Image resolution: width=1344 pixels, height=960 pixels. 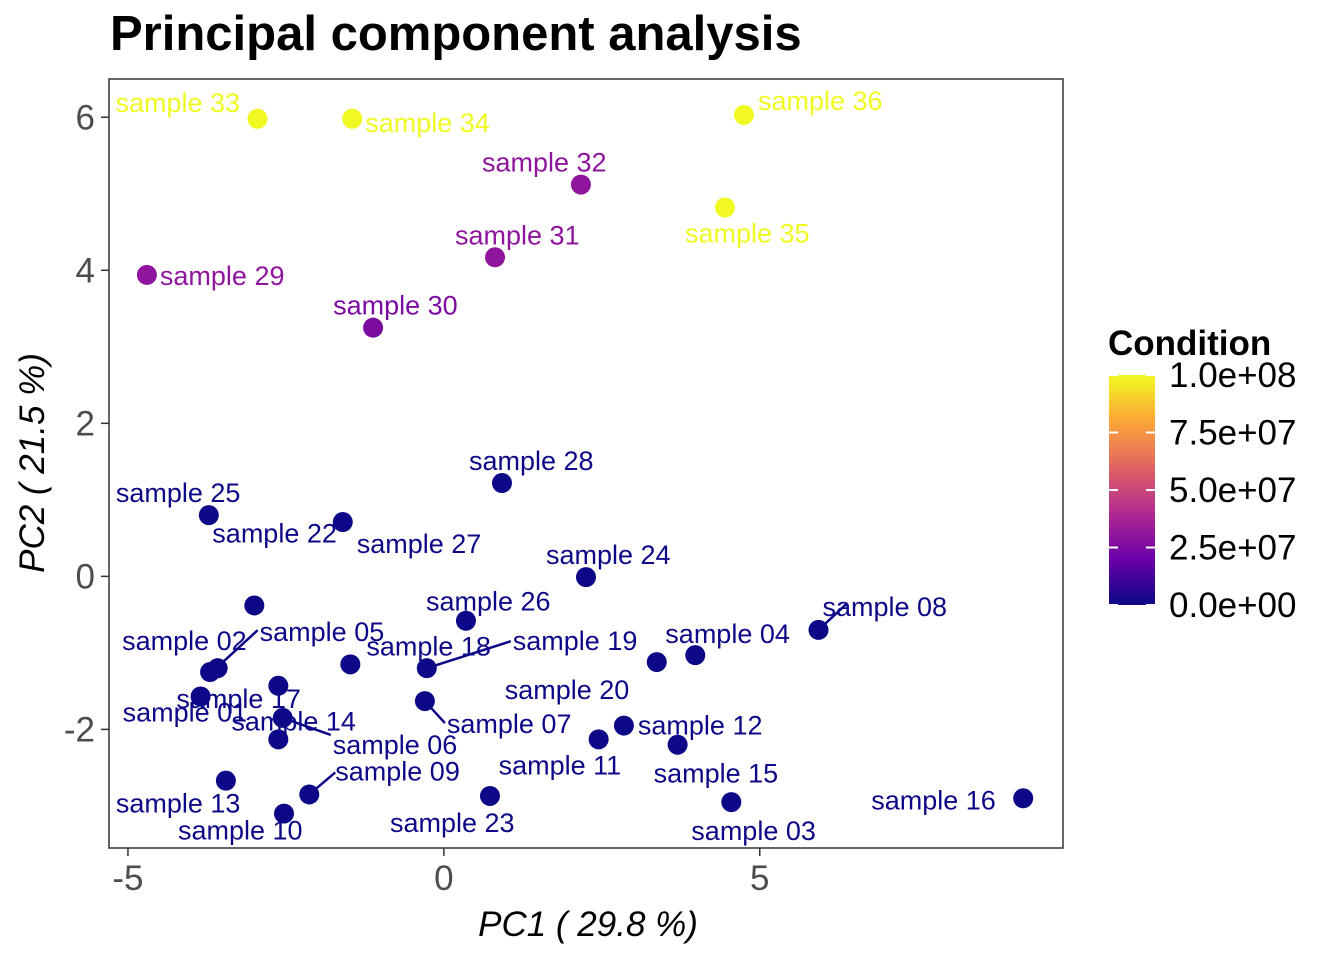 What do you see at coordinates (452, 823) in the screenshot?
I see `point-label: sample 23` at bounding box center [452, 823].